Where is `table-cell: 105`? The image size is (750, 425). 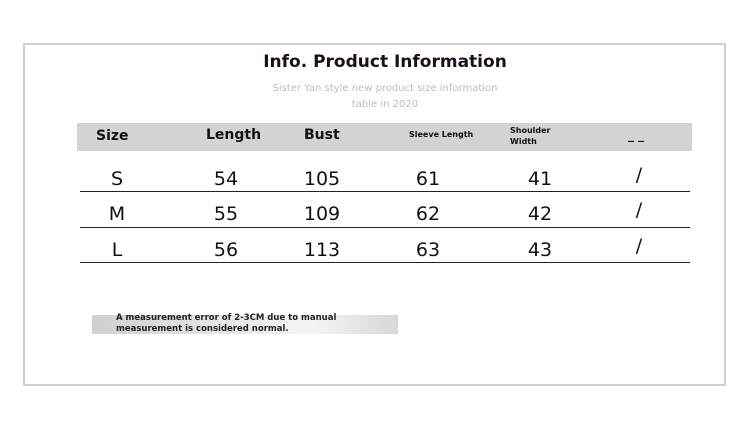 table-cell: 105 is located at coordinates (322, 179).